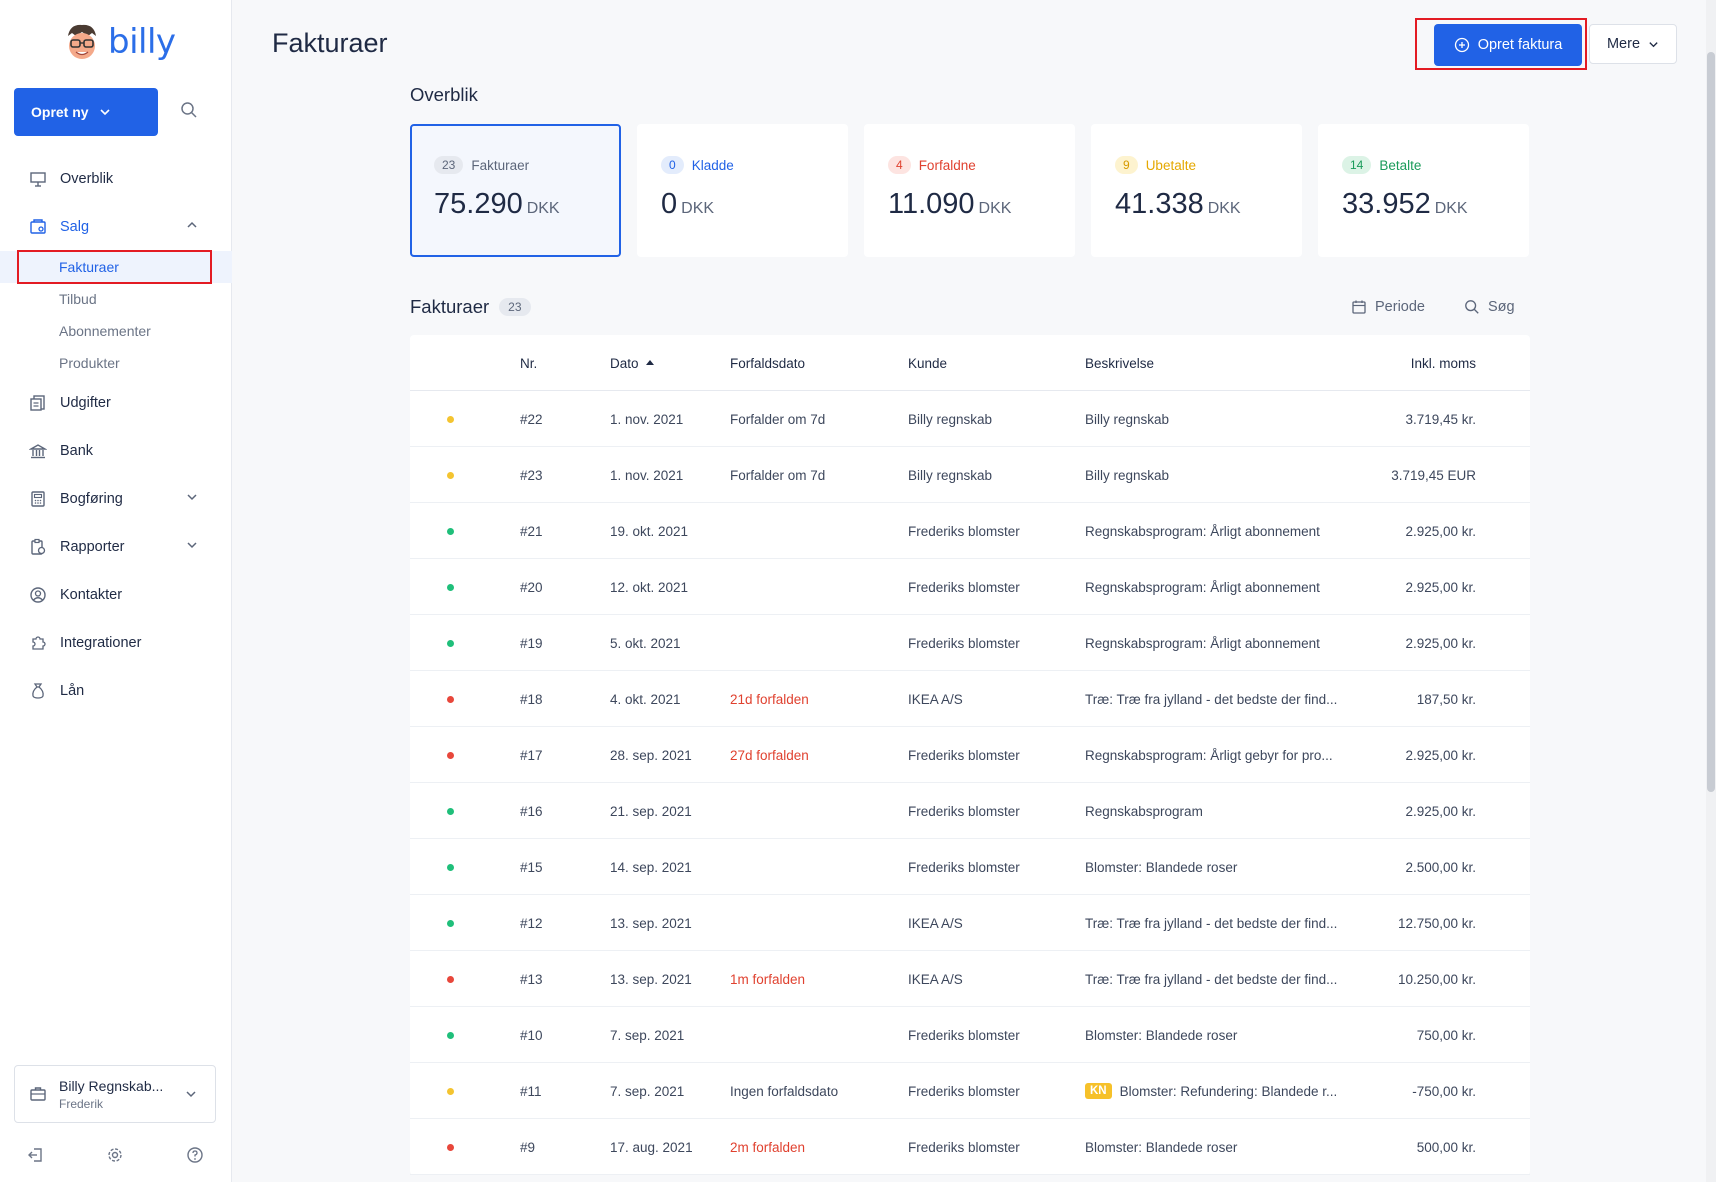 The width and height of the screenshot is (1716, 1182). I want to click on receipts-icon, so click(38, 403).